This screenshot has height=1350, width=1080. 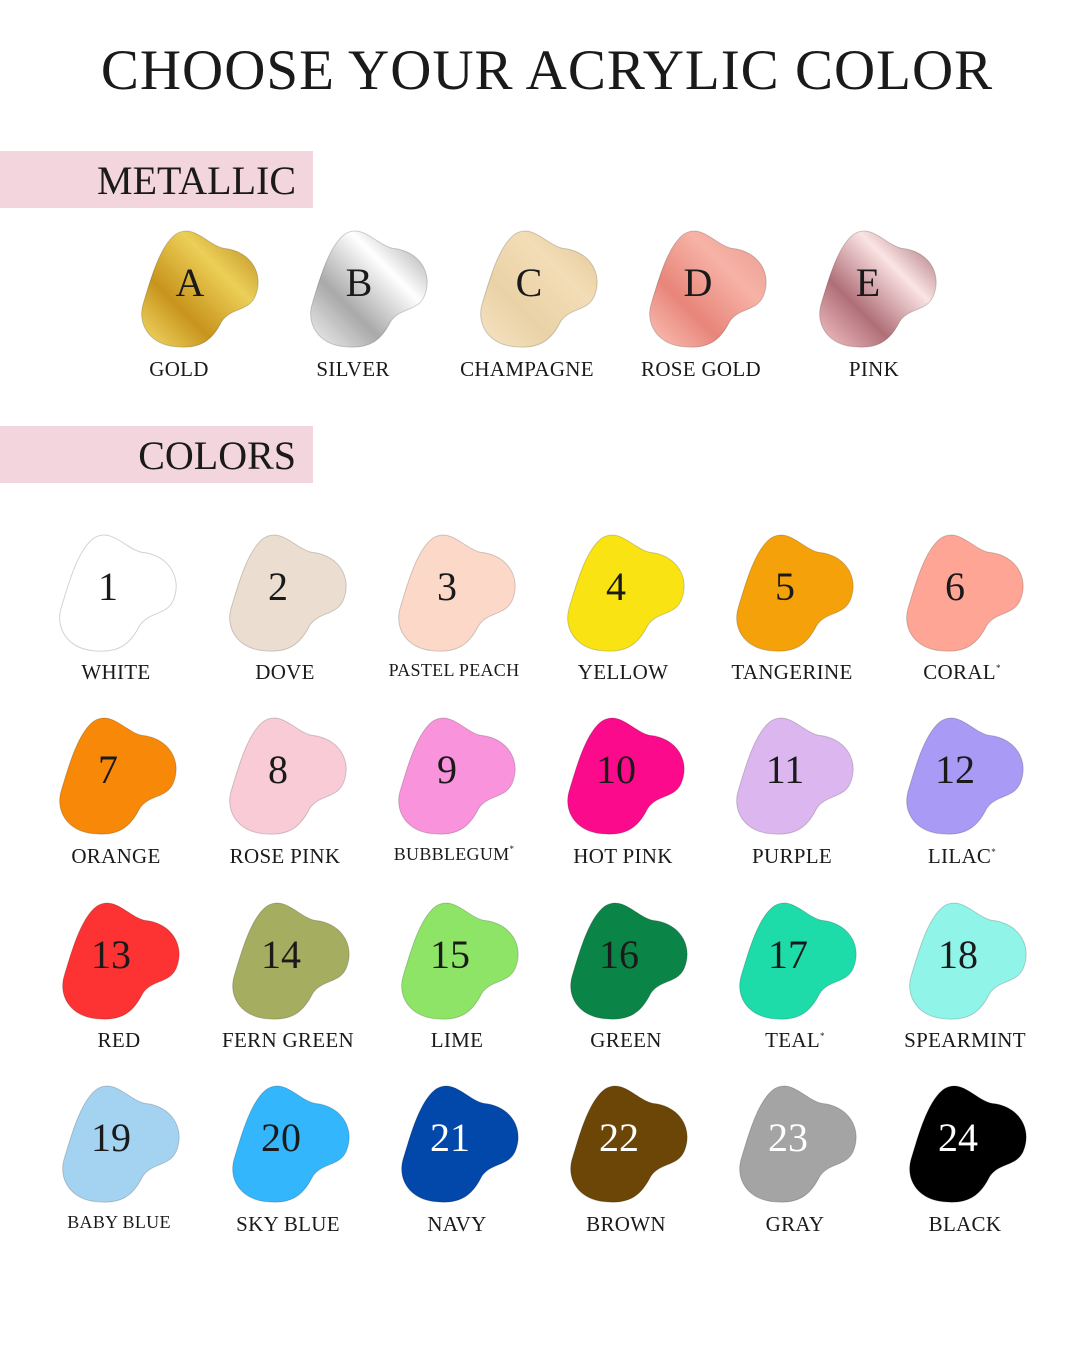 I want to click on color-swatch: 20, so click(x=291, y=1143).